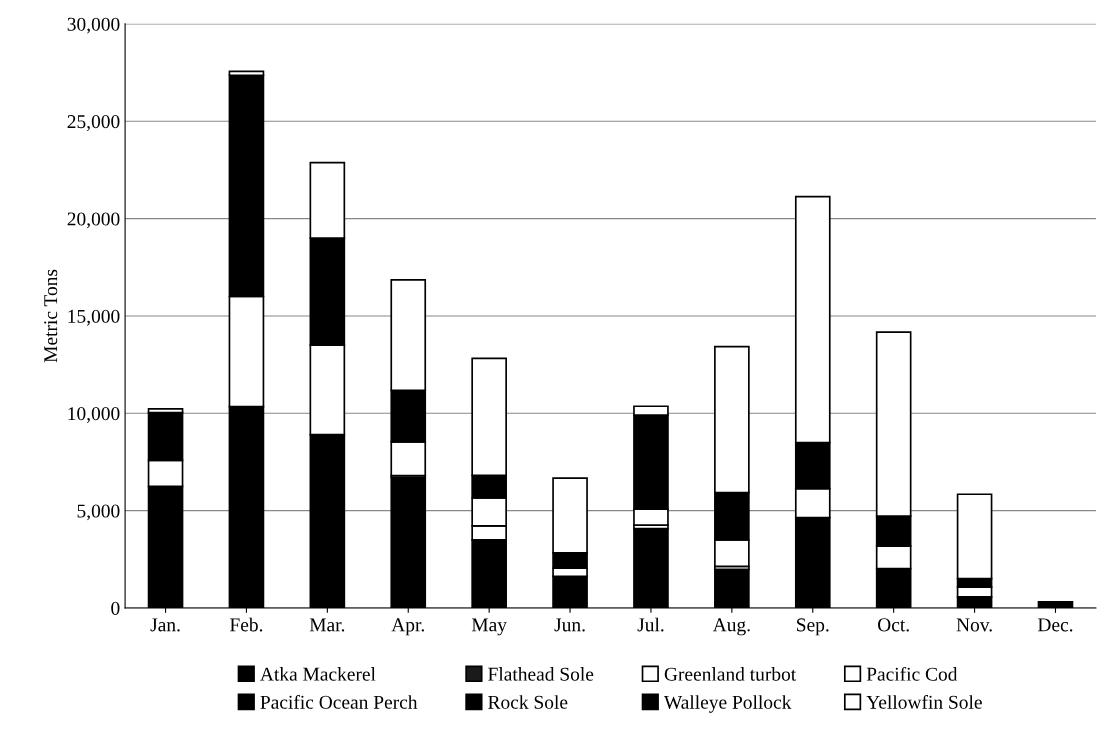  I want to click on y-axis-title: Metric Tons, so click(51, 316).